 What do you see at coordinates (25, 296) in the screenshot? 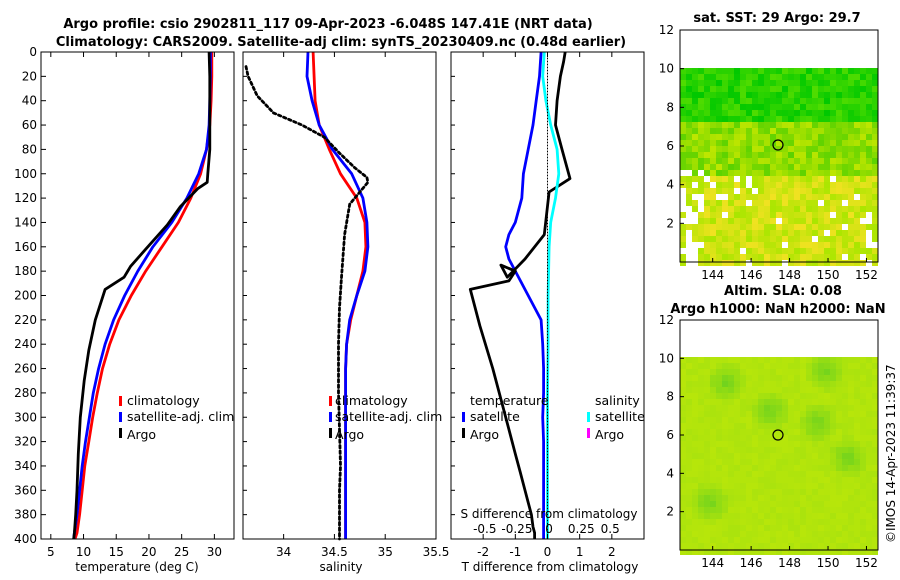
I see `depth-tick-label: 200` at bounding box center [25, 296].